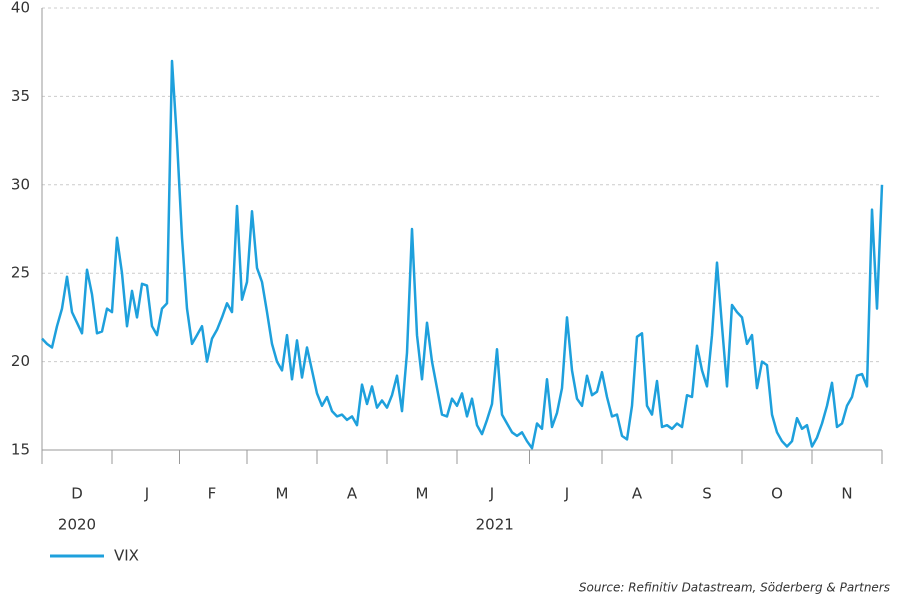  What do you see at coordinates (77, 525) in the screenshot?
I see `year-label: 2020` at bounding box center [77, 525].